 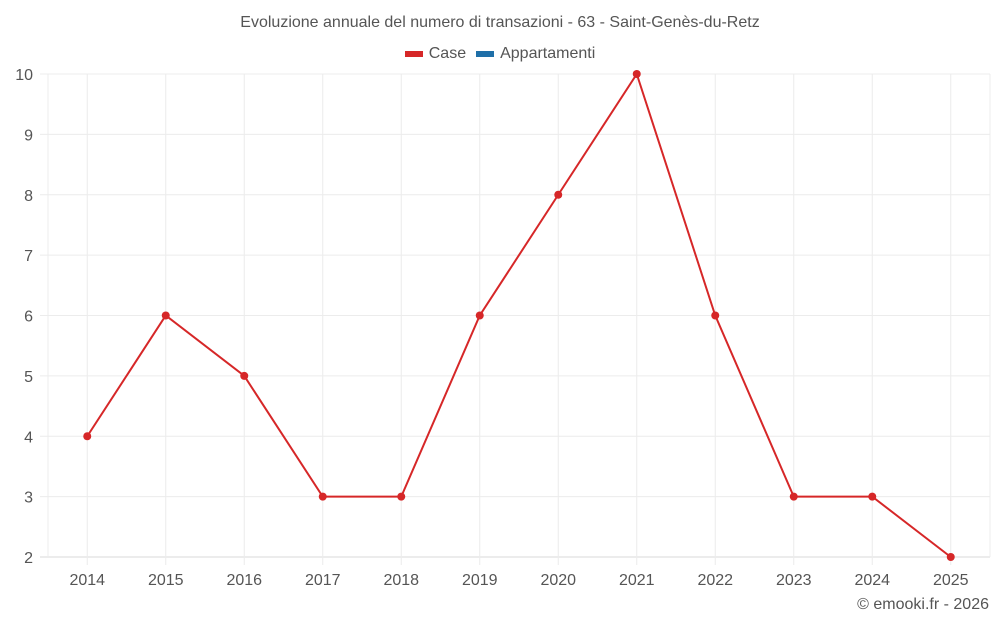 I want to click on legend-label-case: Case, so click(x=447, y=53).